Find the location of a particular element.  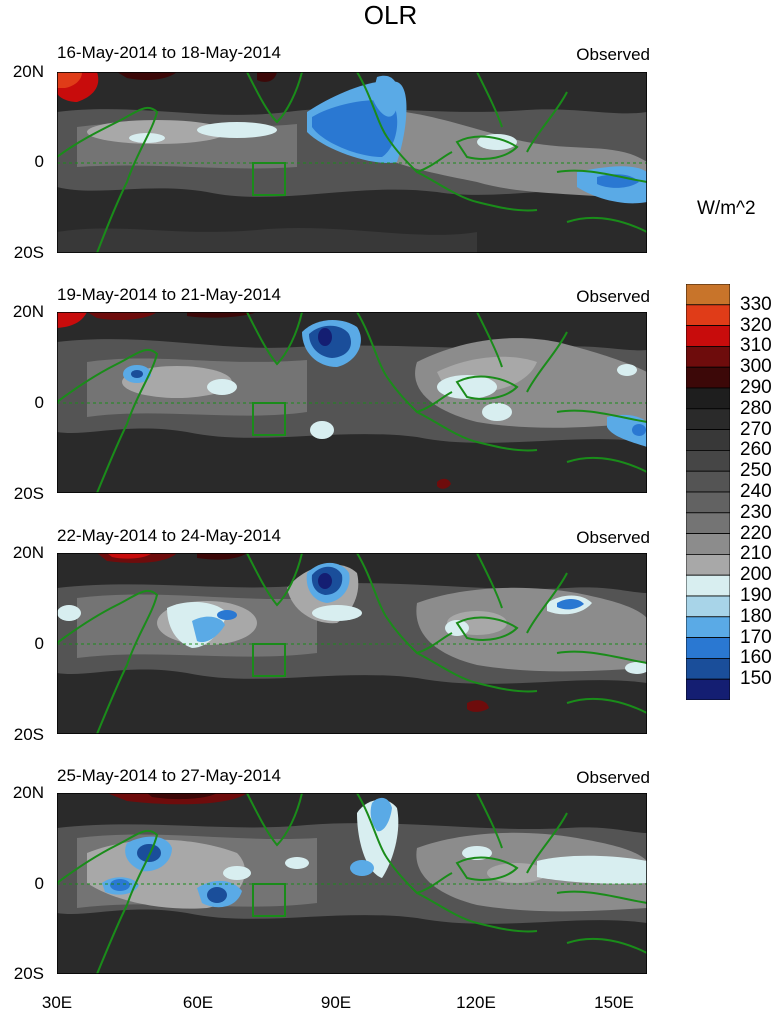

lon-150e: 150E is located at coordinates (614, 1002).